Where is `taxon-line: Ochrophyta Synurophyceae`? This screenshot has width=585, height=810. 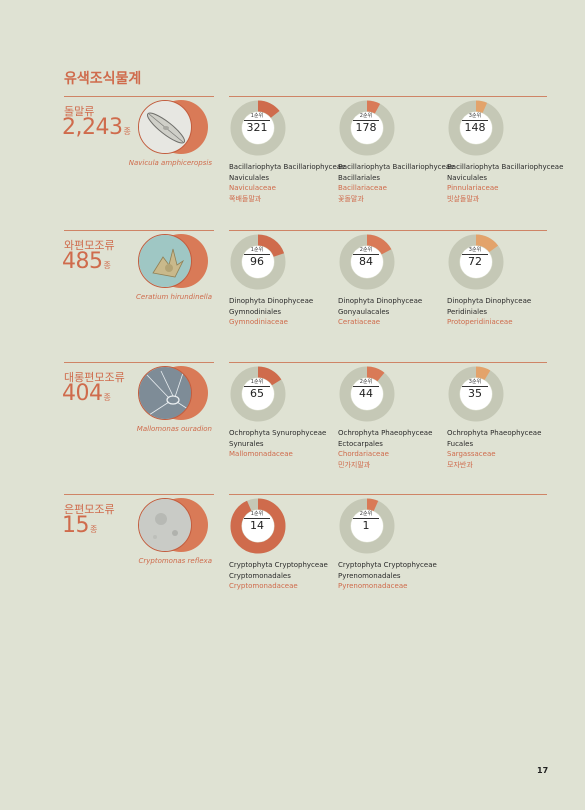
taxon-line: Ochrophyta Synurophyceae is located at coordinates (278, 433).